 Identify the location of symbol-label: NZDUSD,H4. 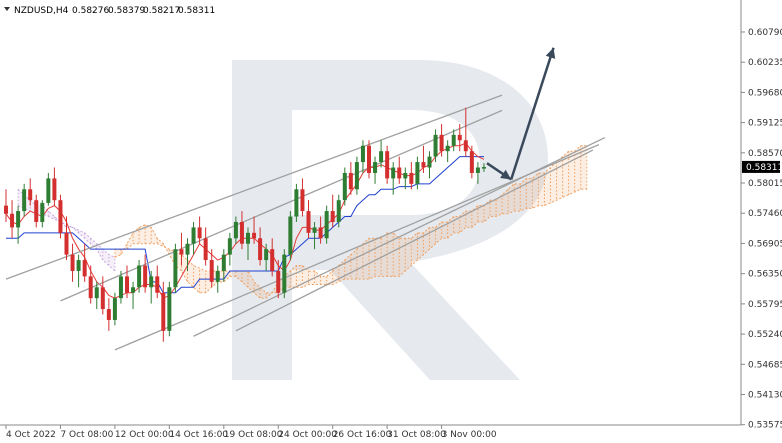
(41, 11).